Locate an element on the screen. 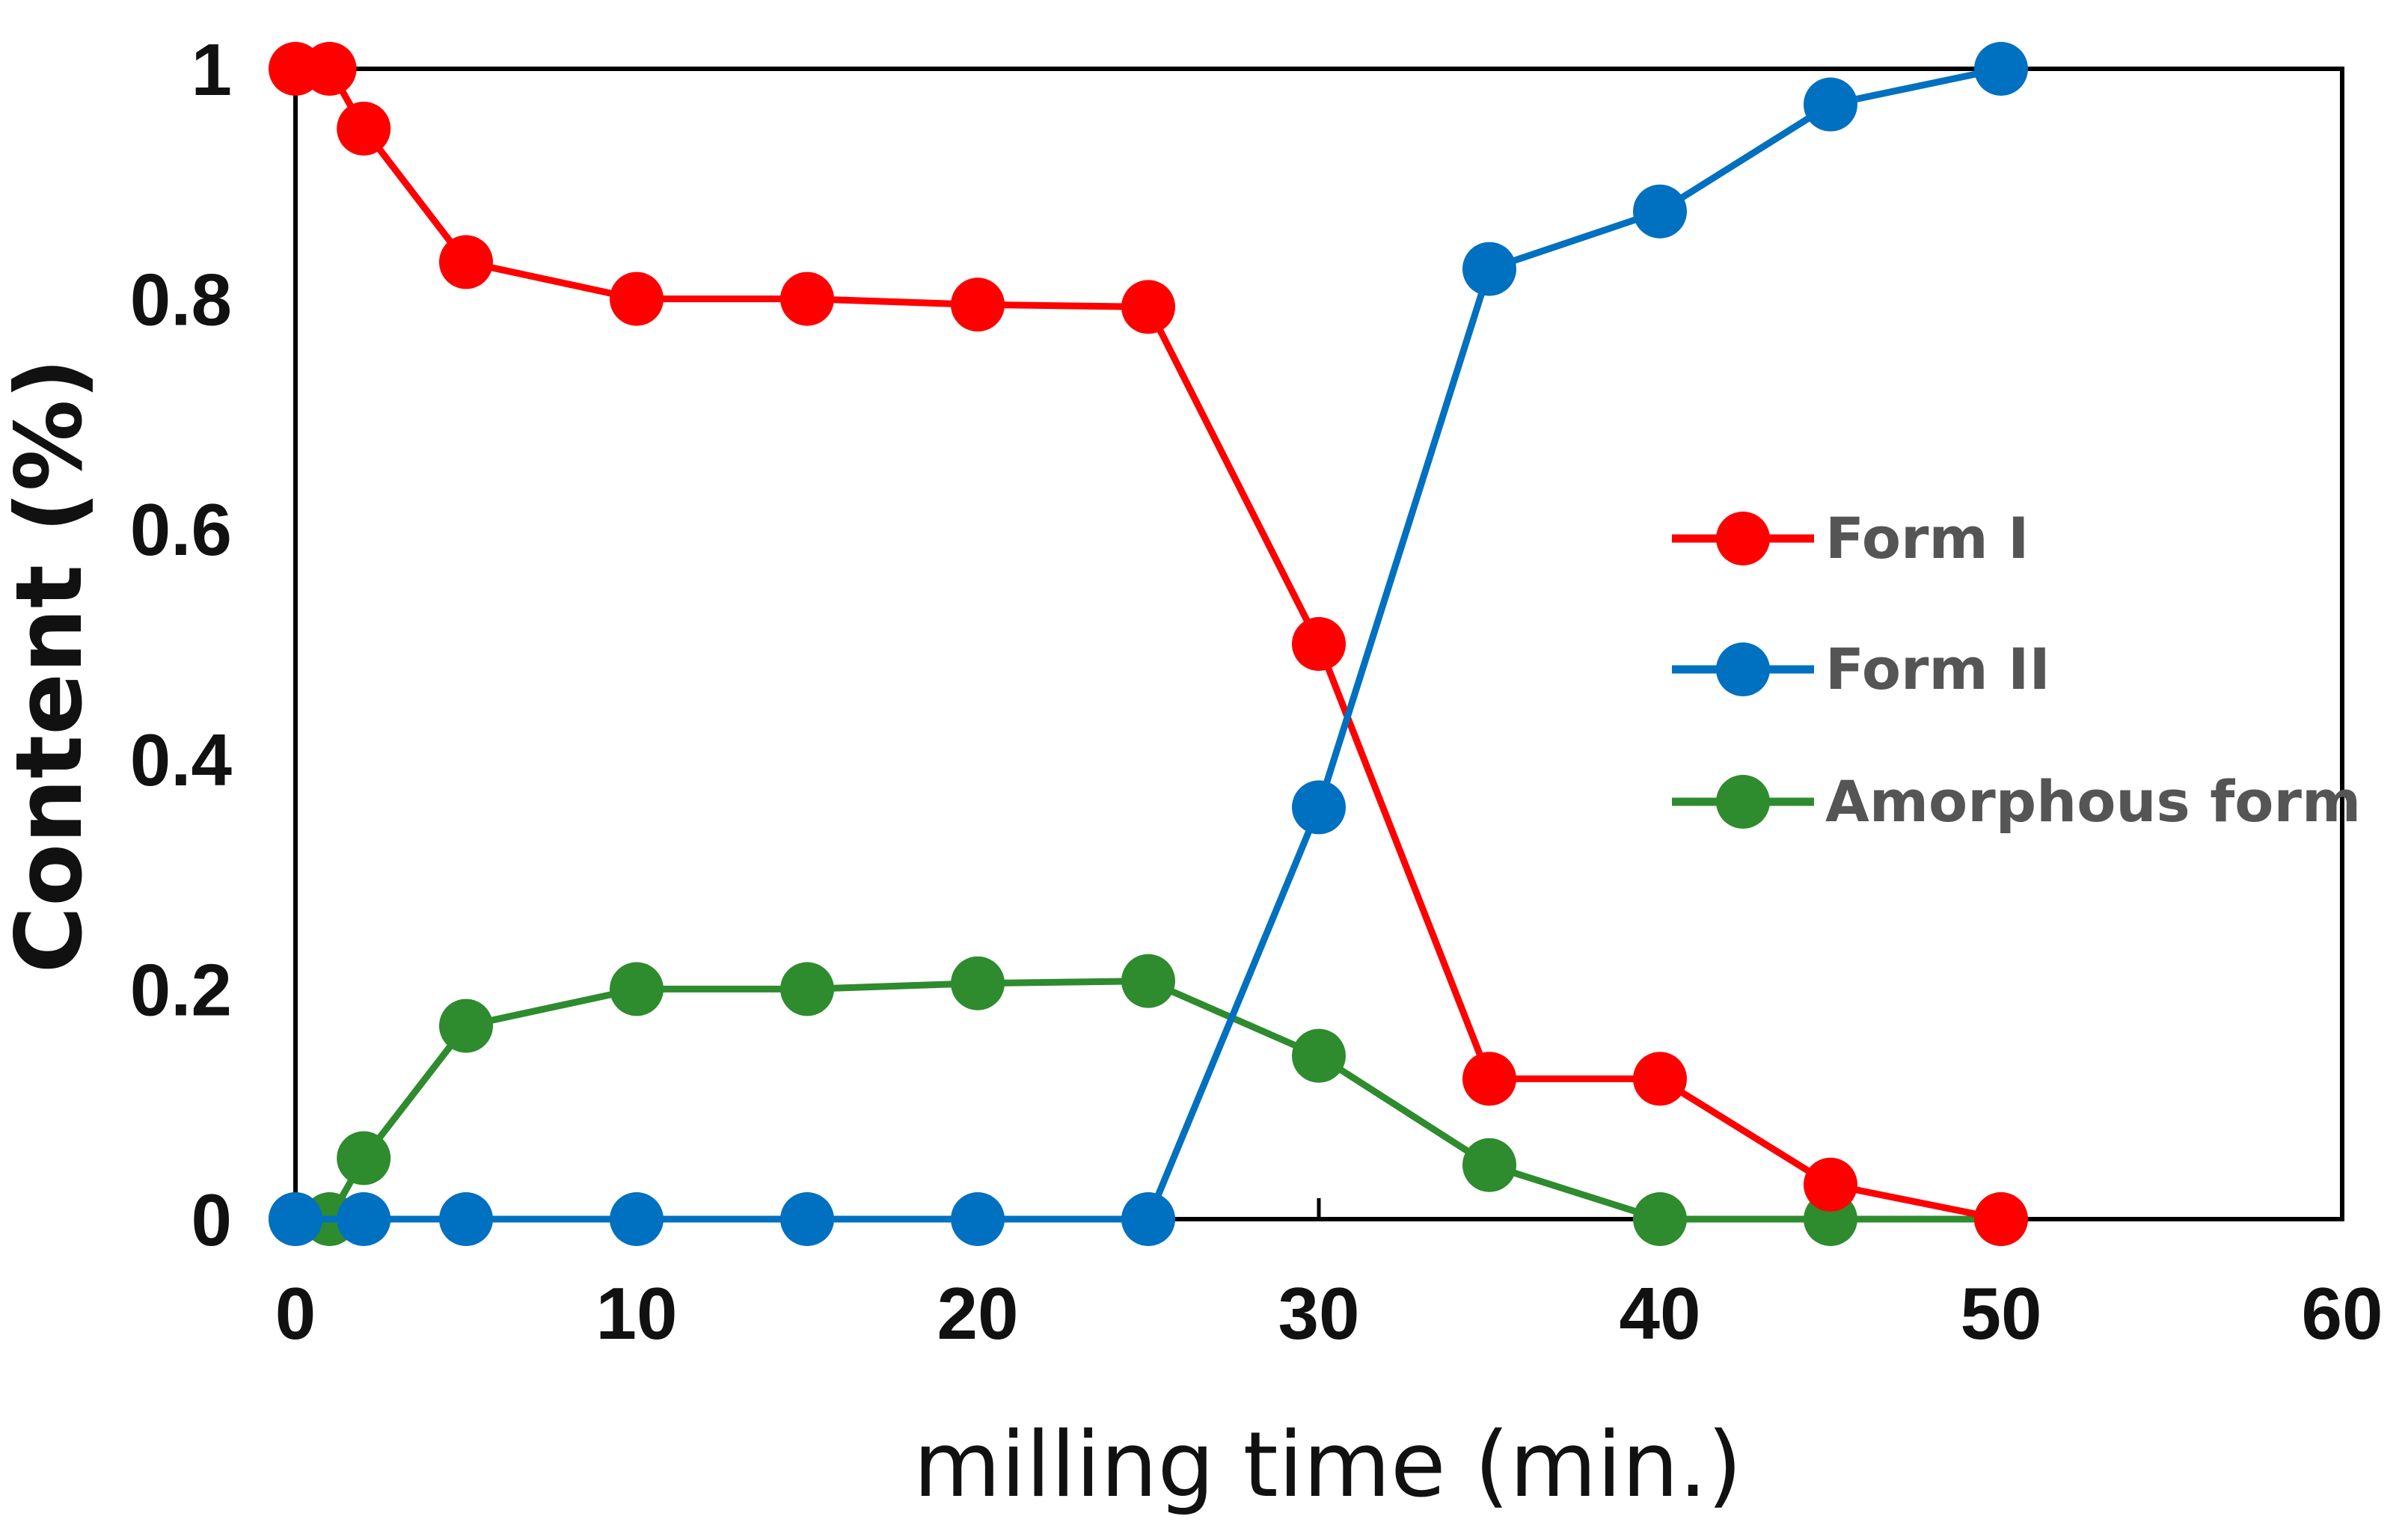 The image size is (2408, 1537). legend-item: Form I is located at coordinates (1851, 538).